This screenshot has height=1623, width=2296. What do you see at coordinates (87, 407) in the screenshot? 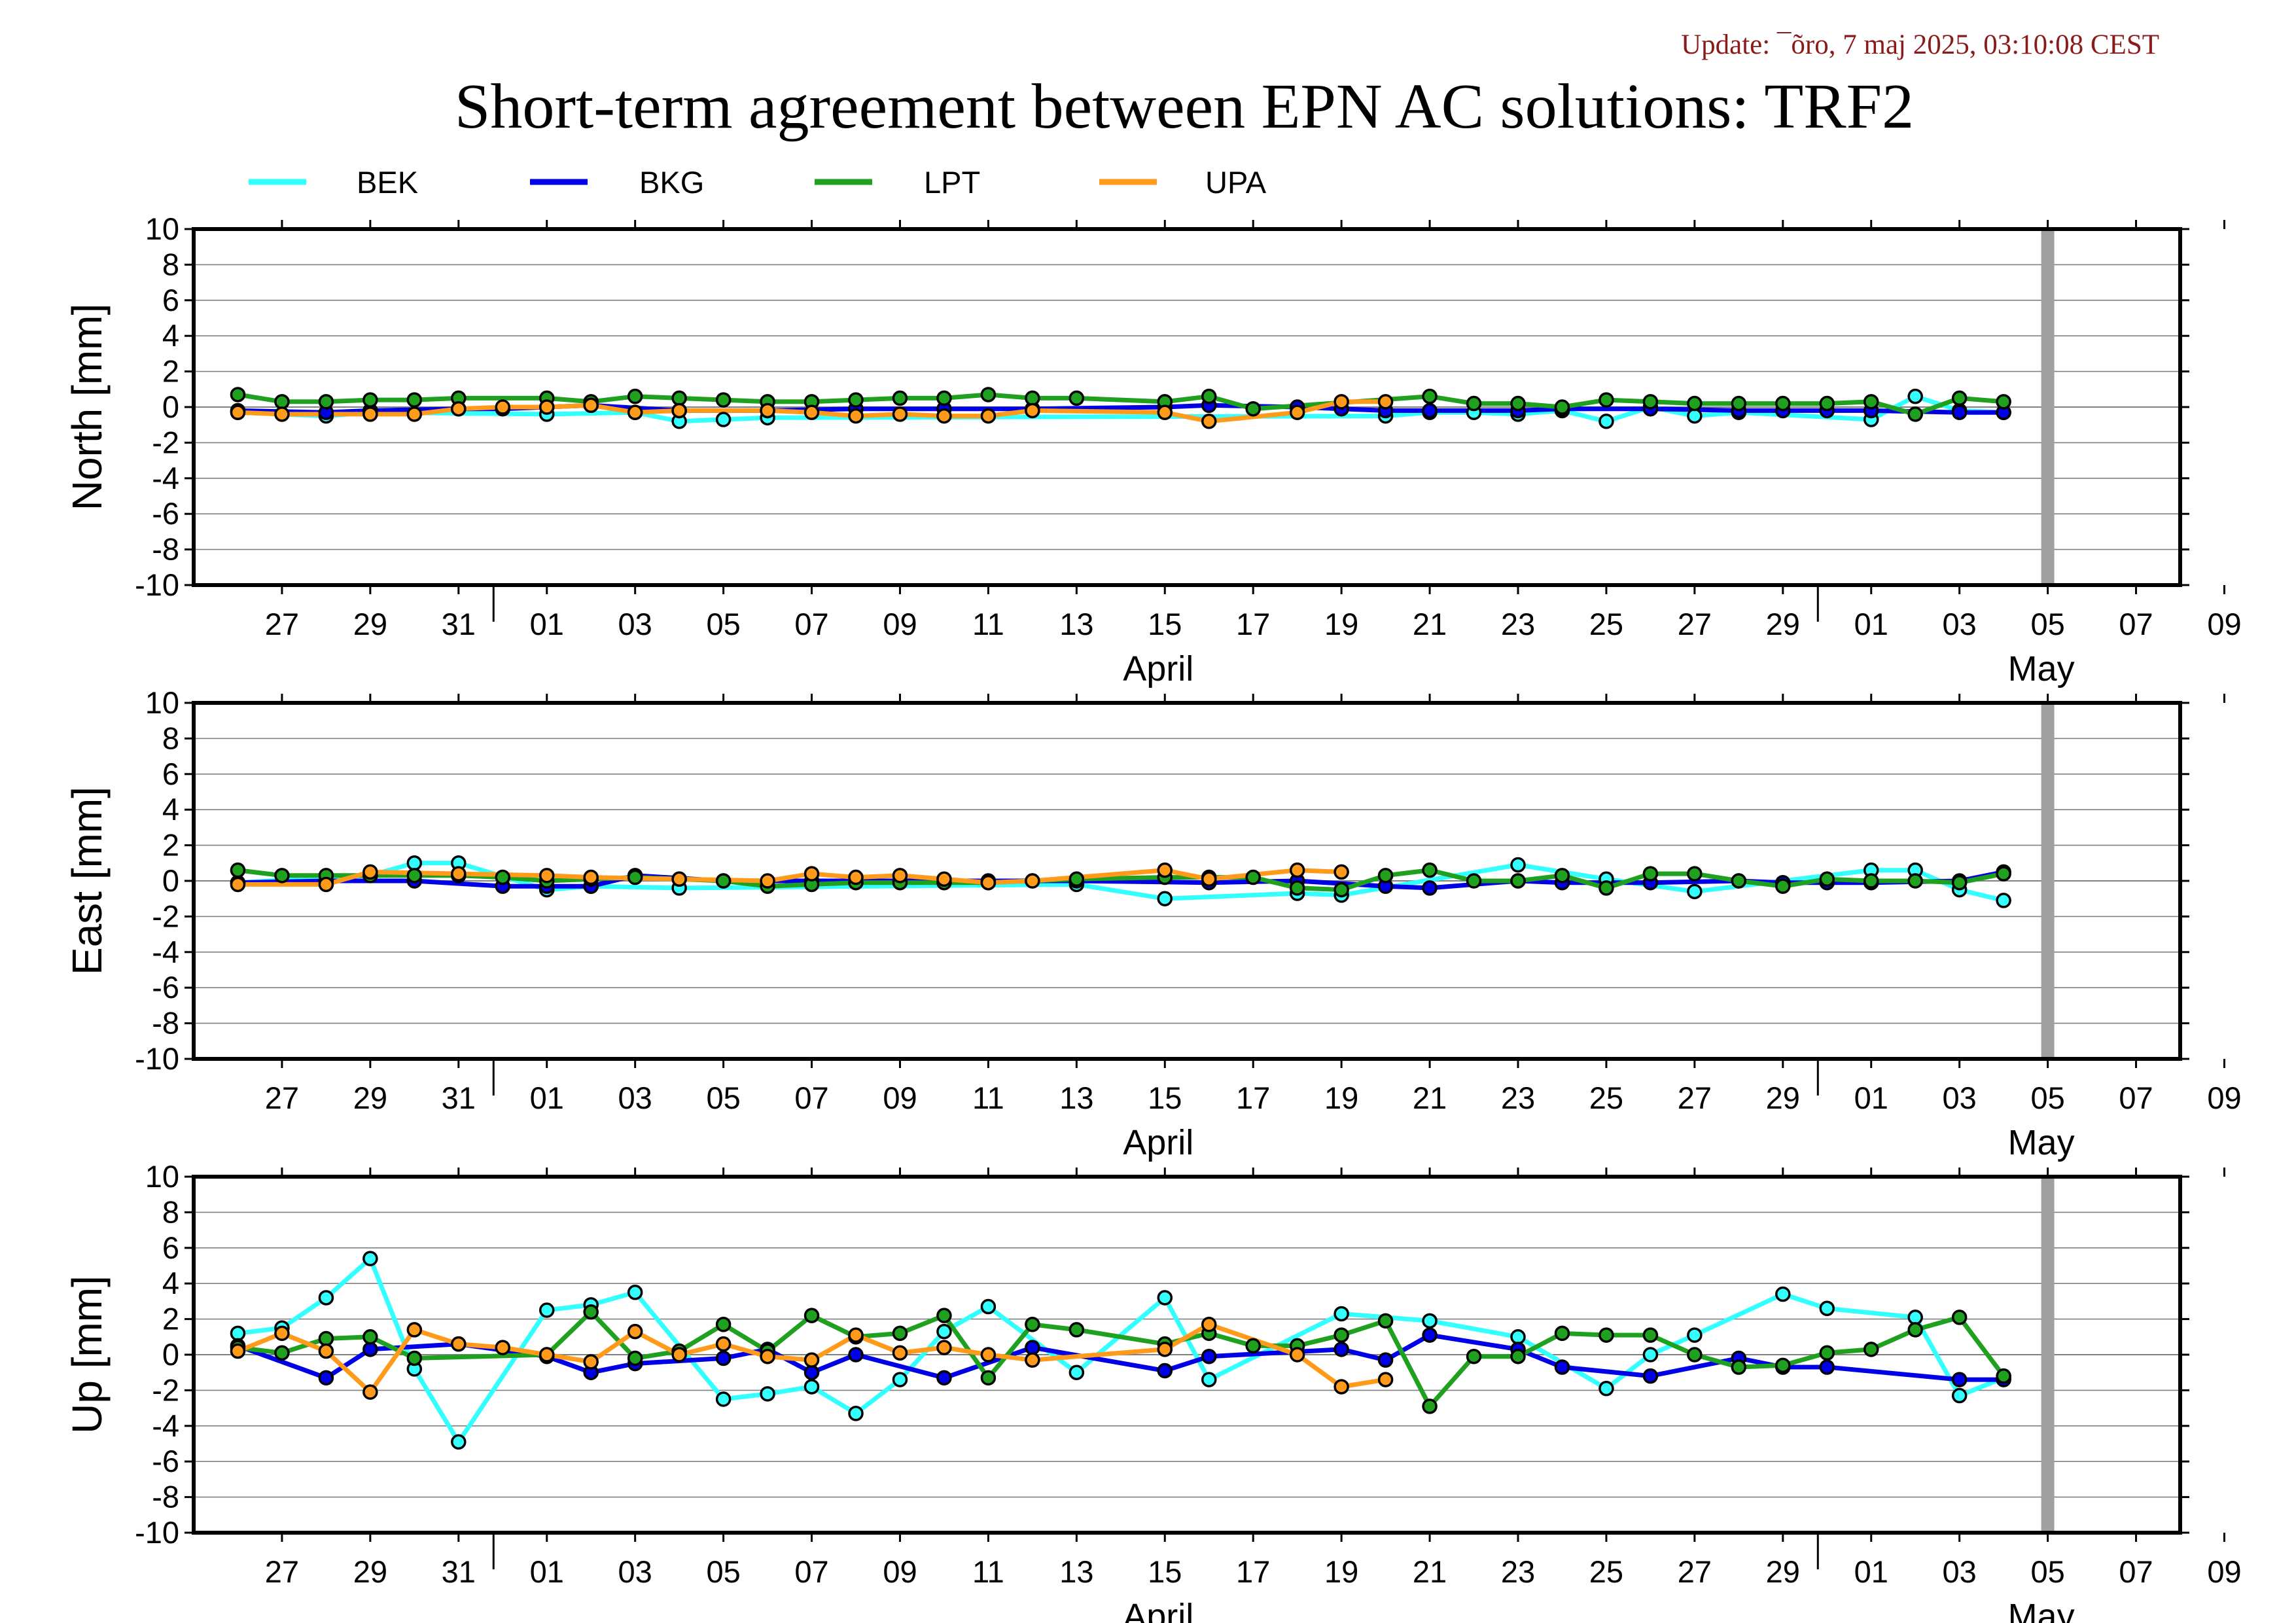
I see `y-axis-label: North [mm]` at bounding box center [87, 407].